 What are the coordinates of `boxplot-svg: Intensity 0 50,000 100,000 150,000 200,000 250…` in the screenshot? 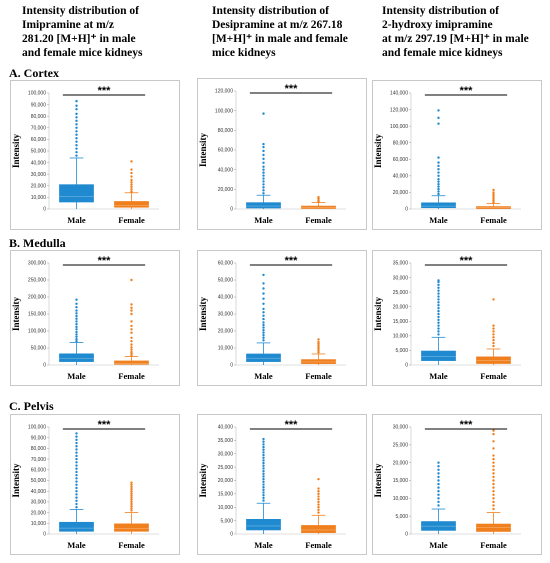 It's located at (85, 318).